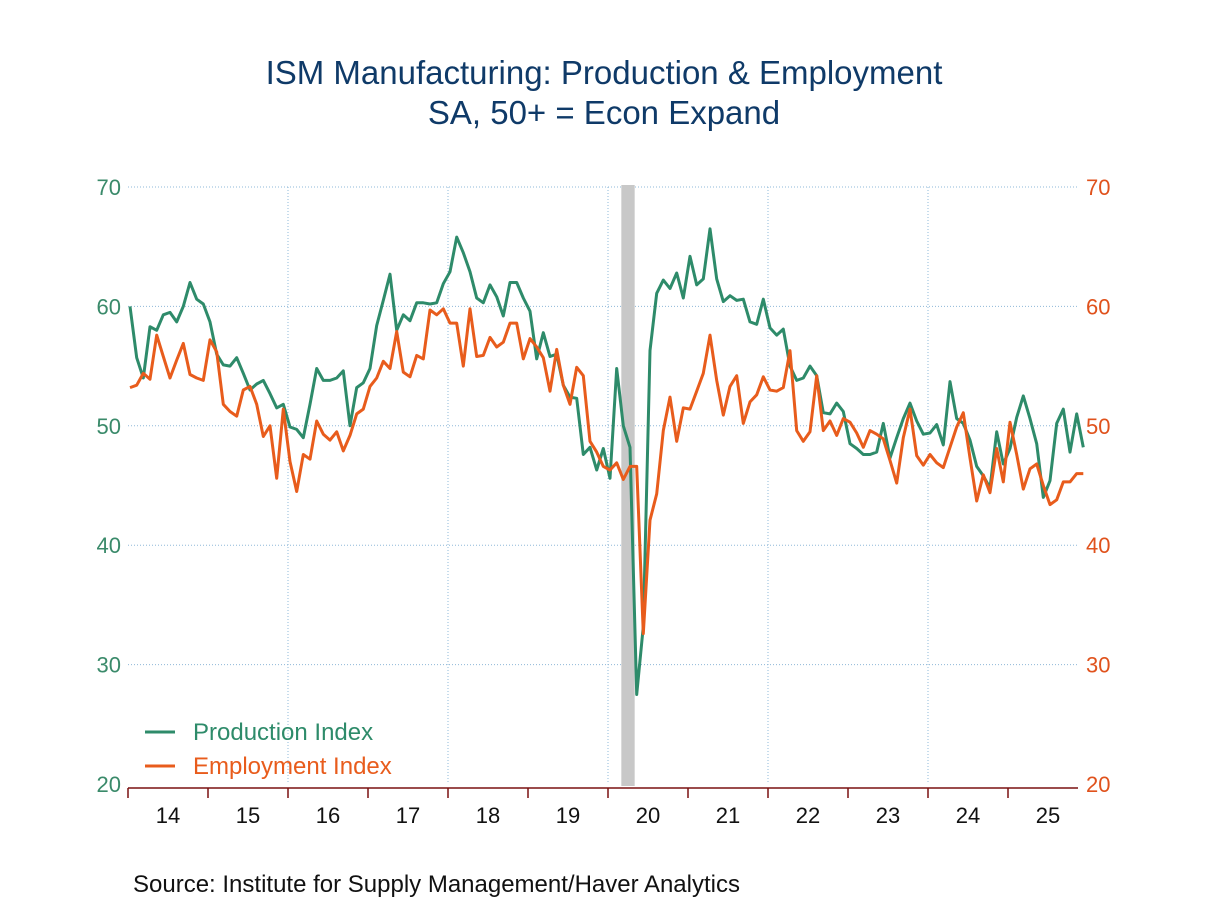 The height and width of the screenshot is (906, 1208). What do you see at coordinates (728, 815) in the screenshot?
I see `x-tick-label: 21` at bounding box center [728, 815].